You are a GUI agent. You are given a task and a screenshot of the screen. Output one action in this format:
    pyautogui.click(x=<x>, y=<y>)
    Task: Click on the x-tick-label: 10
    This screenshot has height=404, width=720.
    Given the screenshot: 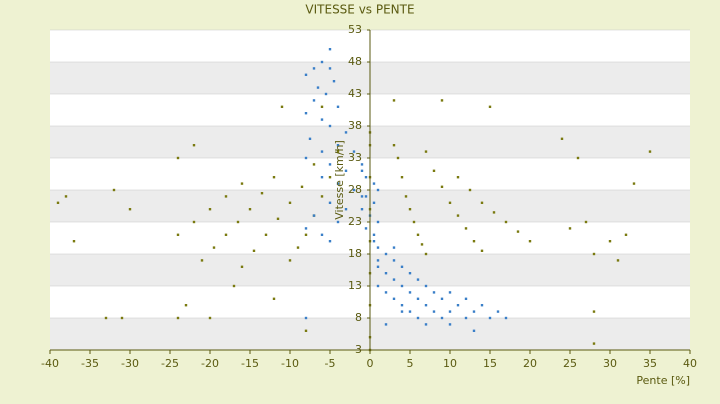 What is the action you would take?
    pyautogui.click(x=450, y=363)
    